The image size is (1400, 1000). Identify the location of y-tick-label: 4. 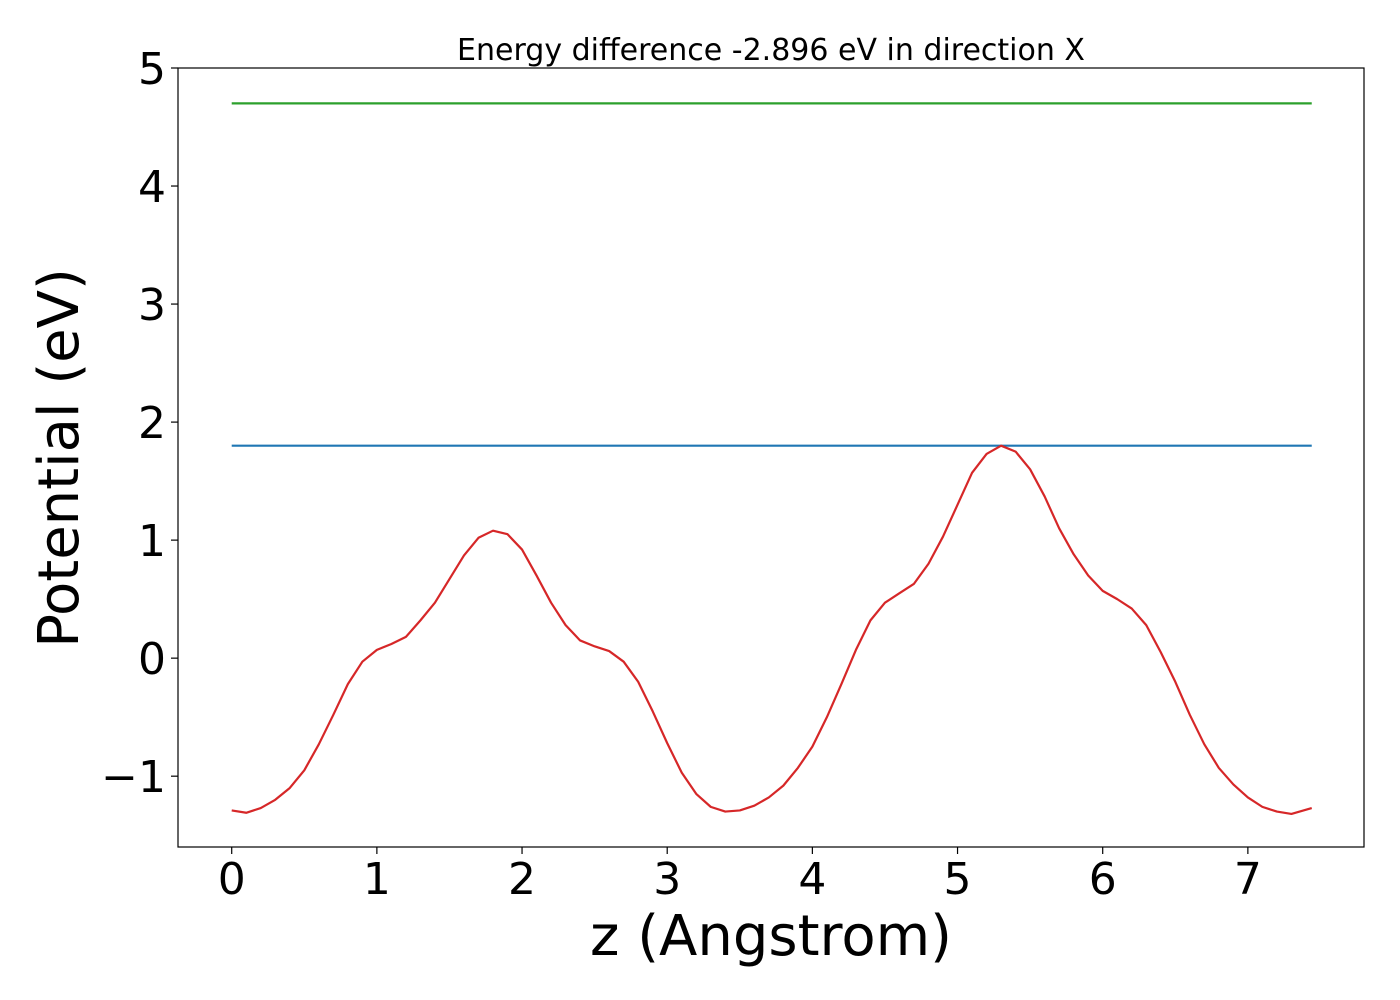
(152, 187).